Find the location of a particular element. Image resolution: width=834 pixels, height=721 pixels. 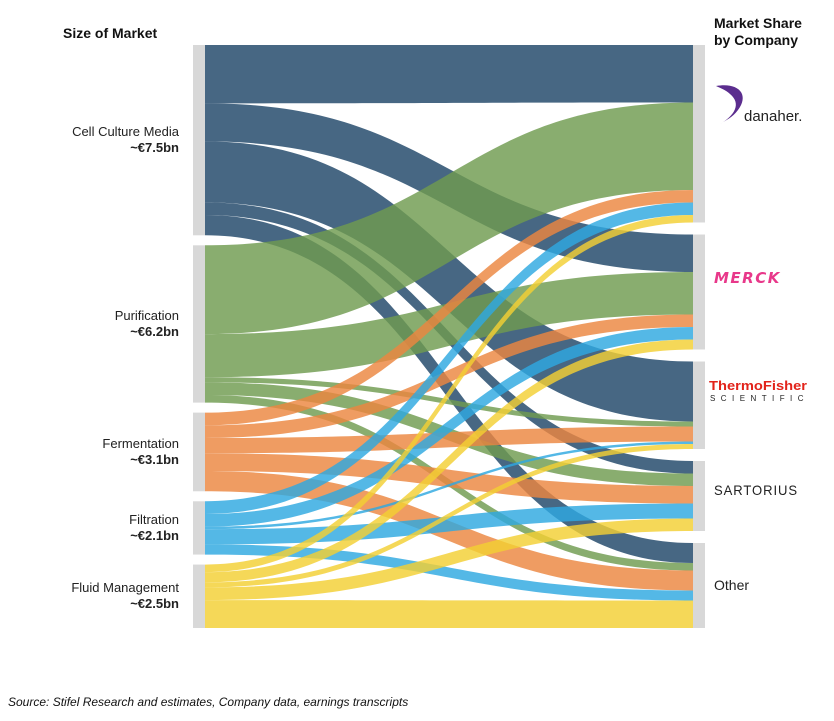

danaher-swirl-icon: danaher. is located at coordinates (759, 105).